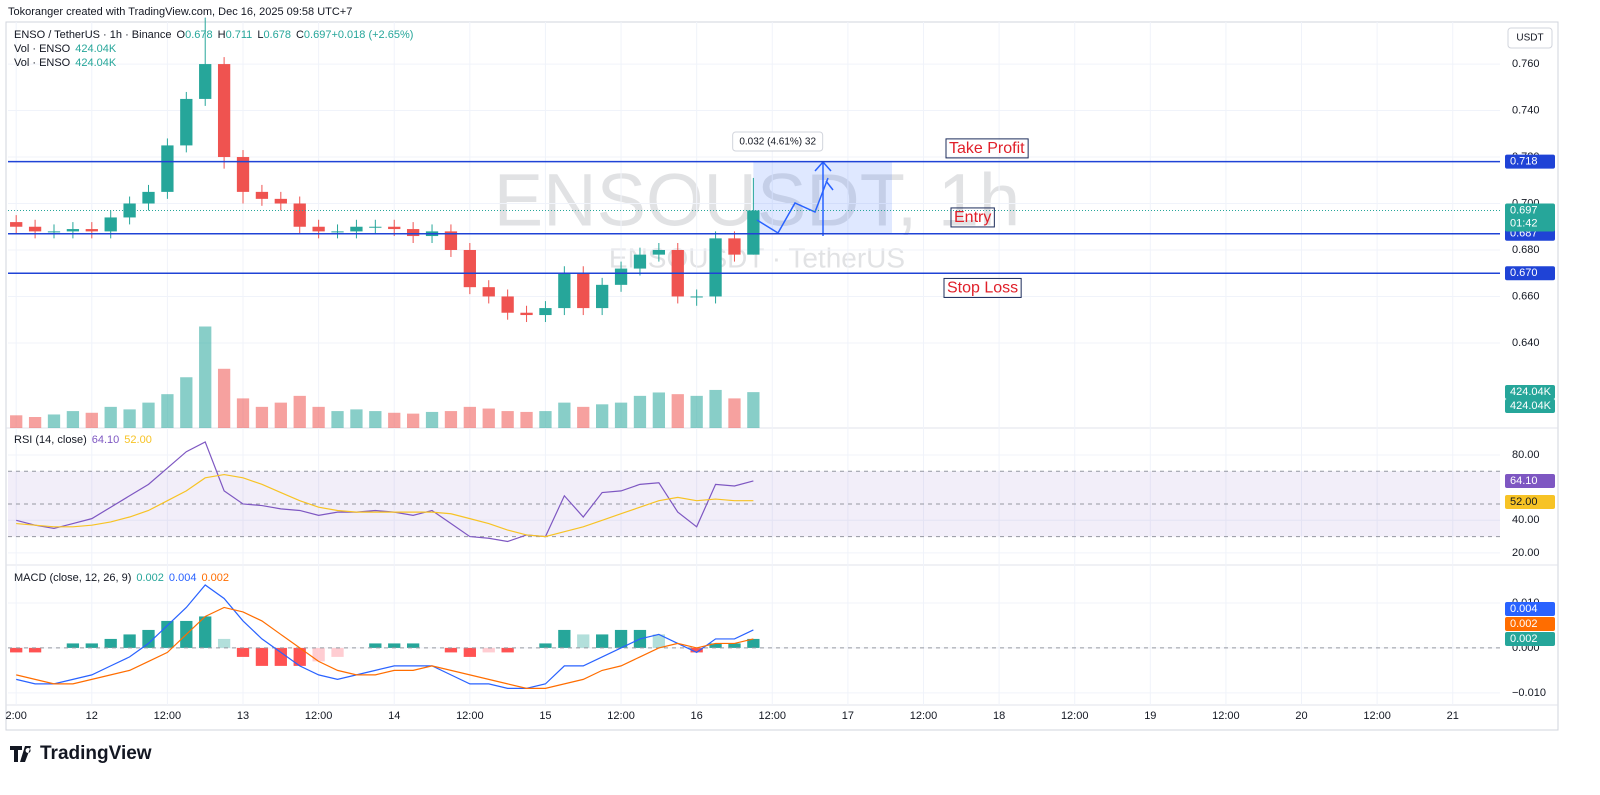  What do you see at coordinates (15, 716) in the screenshot?
I see `x-tick-label: 2:00` at bounding box center [15, 716].